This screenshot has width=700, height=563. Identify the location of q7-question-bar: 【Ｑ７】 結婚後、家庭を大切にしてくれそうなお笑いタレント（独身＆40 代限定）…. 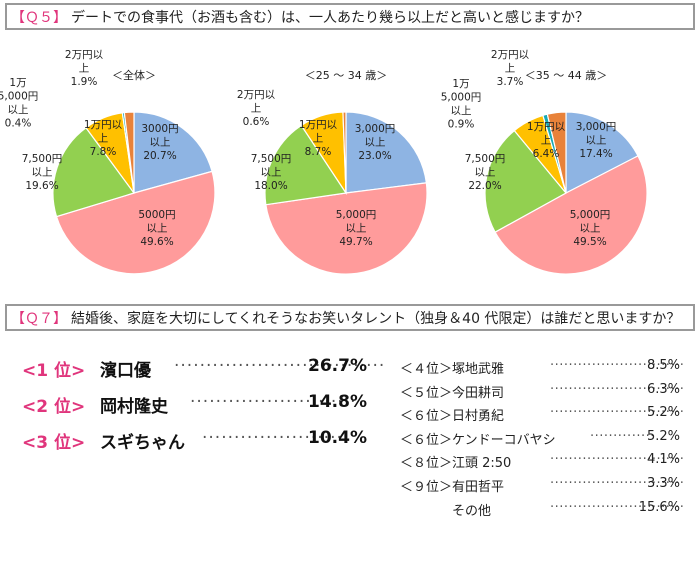
(350, 317).